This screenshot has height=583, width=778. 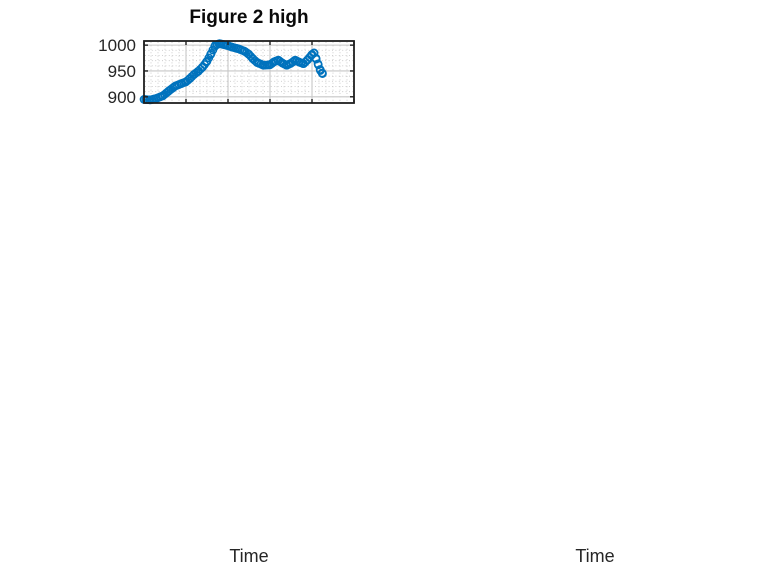 What do you see at coordinates (249, 556) in the screenshot?
I see `xlabel-left: Time` at bounding box center [249, 556].